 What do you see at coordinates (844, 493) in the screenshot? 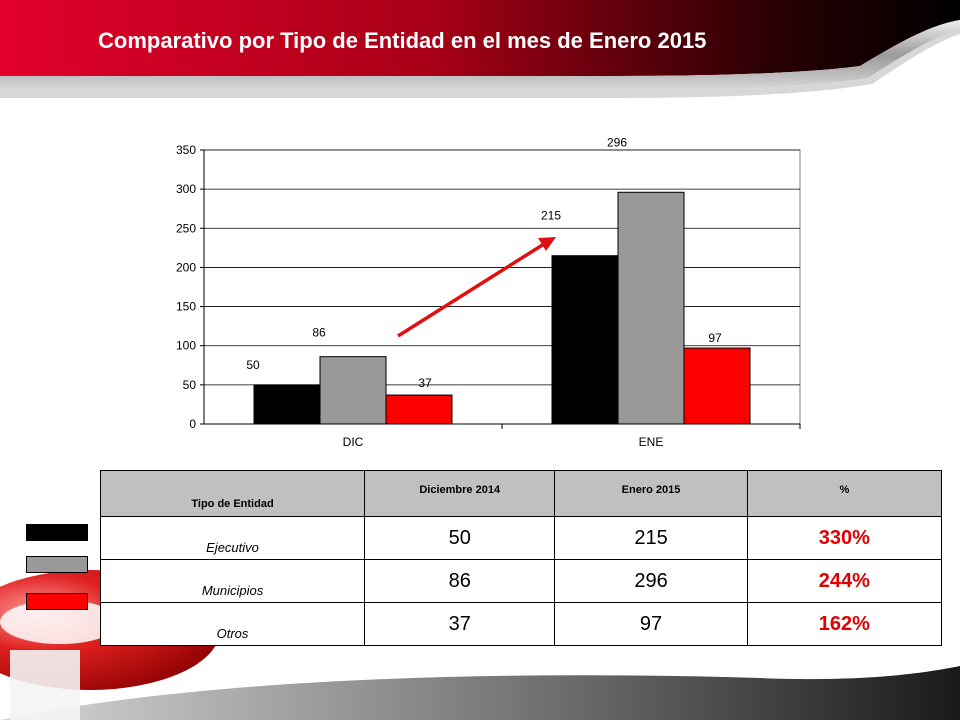
I see `header-percent: %` at bounding box center [844, 493].